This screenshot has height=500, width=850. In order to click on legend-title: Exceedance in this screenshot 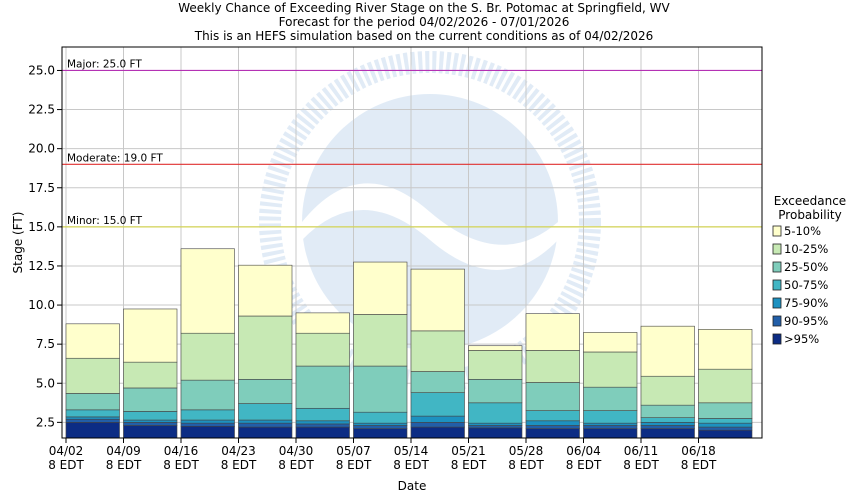, I will do `click(810, 201)`.